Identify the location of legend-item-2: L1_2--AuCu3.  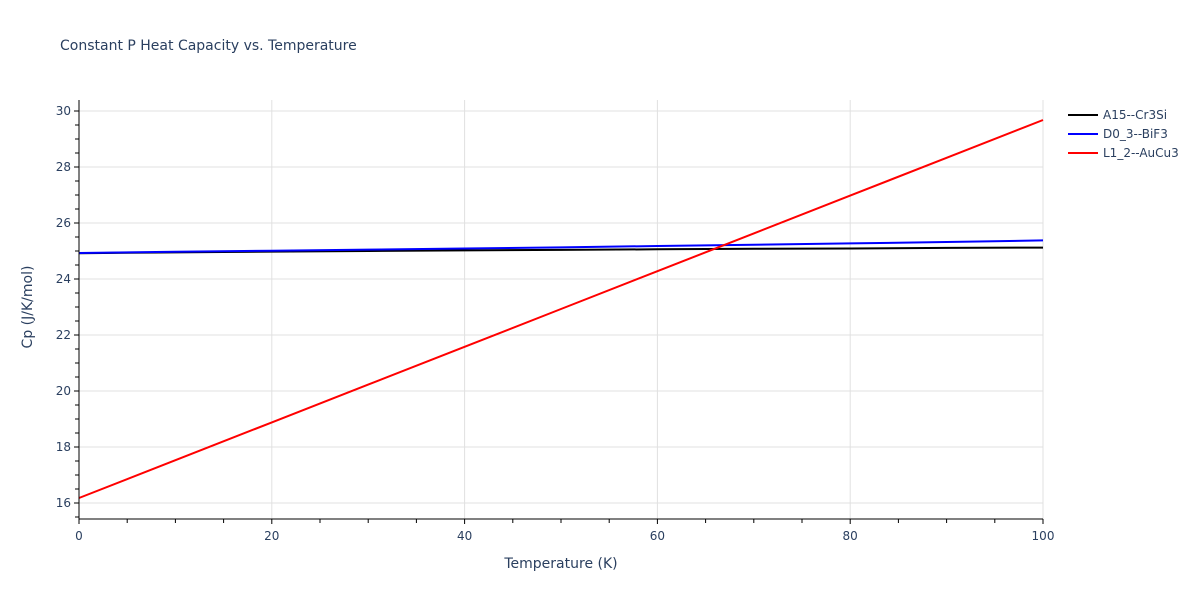
(1123, 153).